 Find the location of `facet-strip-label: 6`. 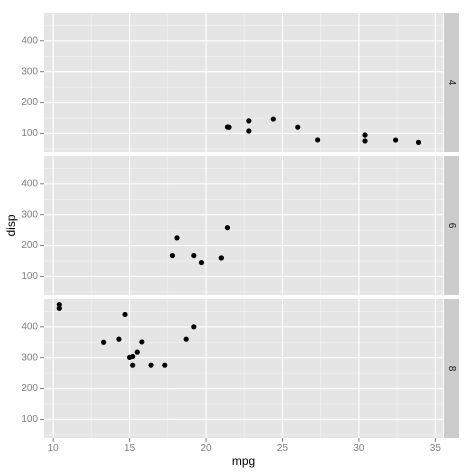

facet-strip-label: 6 is located at coordinates (451, 226).